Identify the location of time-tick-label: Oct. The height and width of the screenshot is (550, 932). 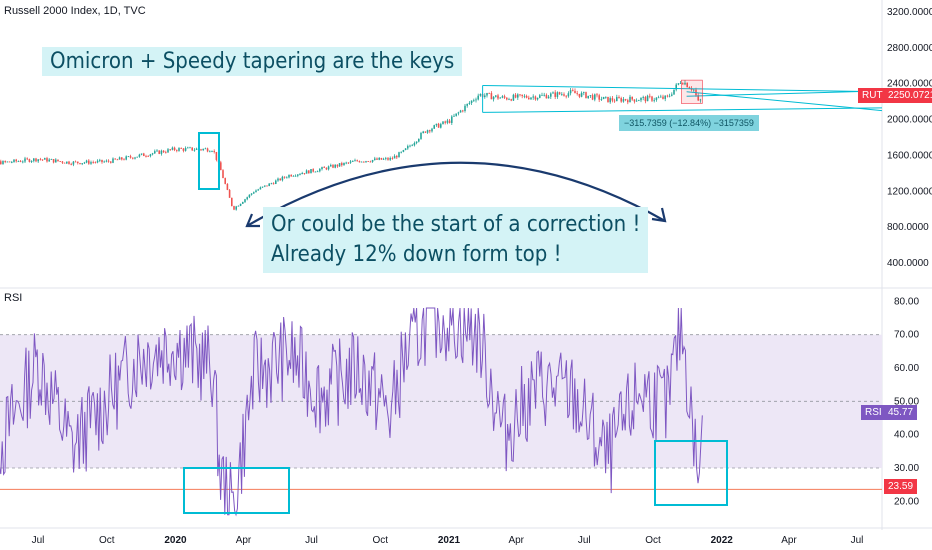
(380, 540).